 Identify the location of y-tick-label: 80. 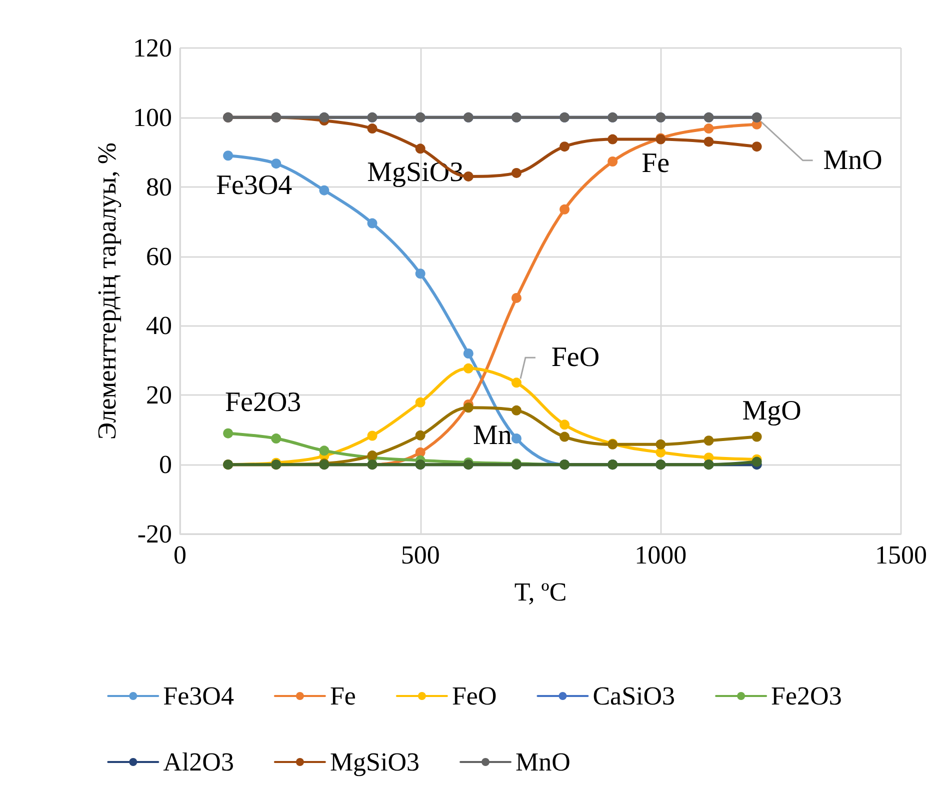
(159, 187).